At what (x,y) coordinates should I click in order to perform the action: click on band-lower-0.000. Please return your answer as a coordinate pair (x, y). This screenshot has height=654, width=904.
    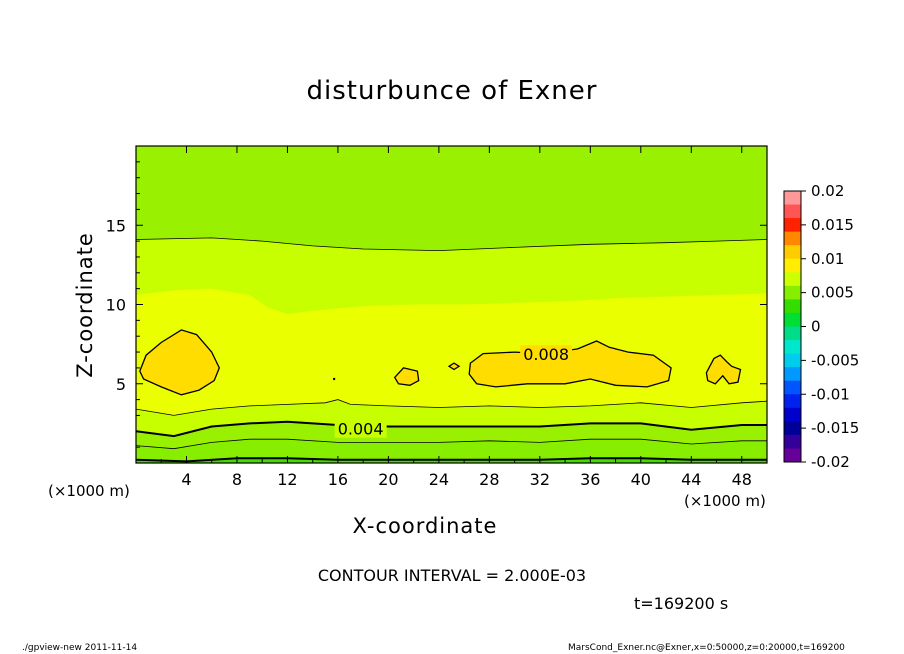
    Looking at the image, I should click on (451, 451).